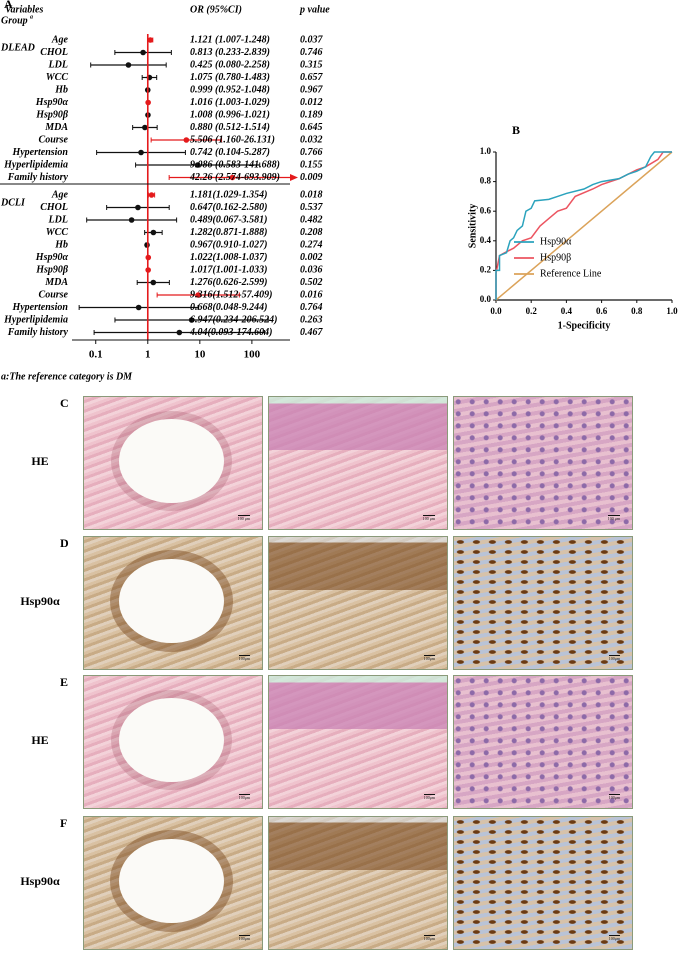  What do you see at coordinates (672, 311) in the screenshot?
I see `x-tick-label: 1.0` at bounding box center [672, 311].